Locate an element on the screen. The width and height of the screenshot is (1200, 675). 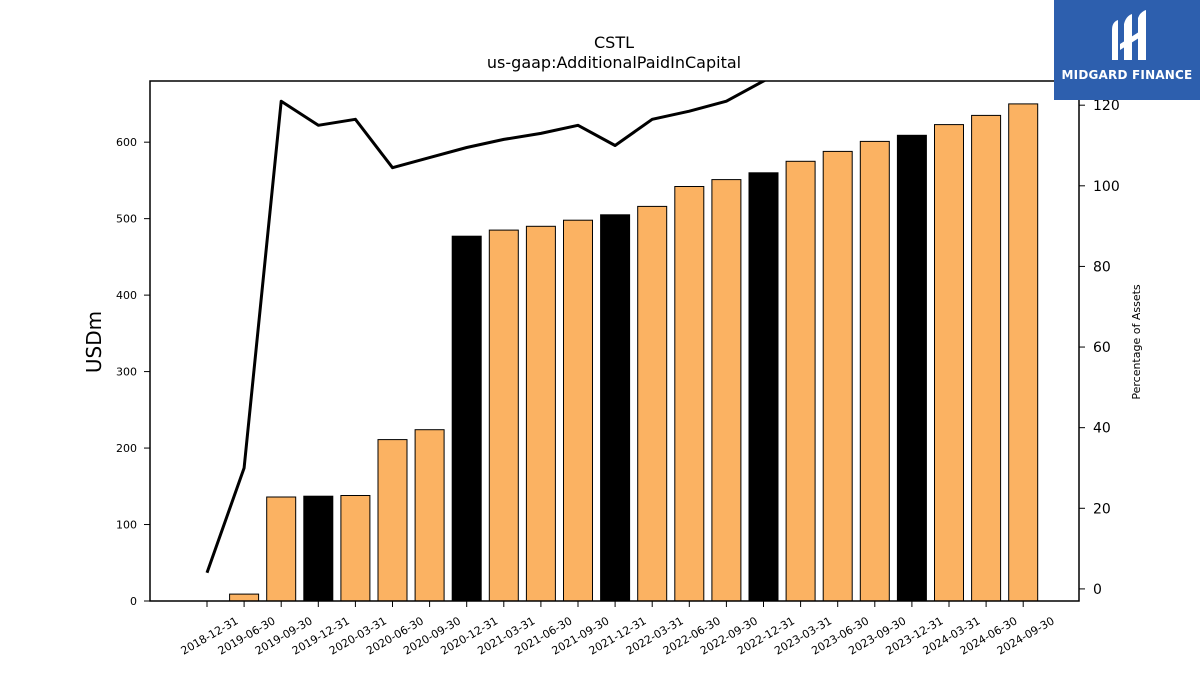
y-tick-label: 100 is located at coordinates (126, 525).